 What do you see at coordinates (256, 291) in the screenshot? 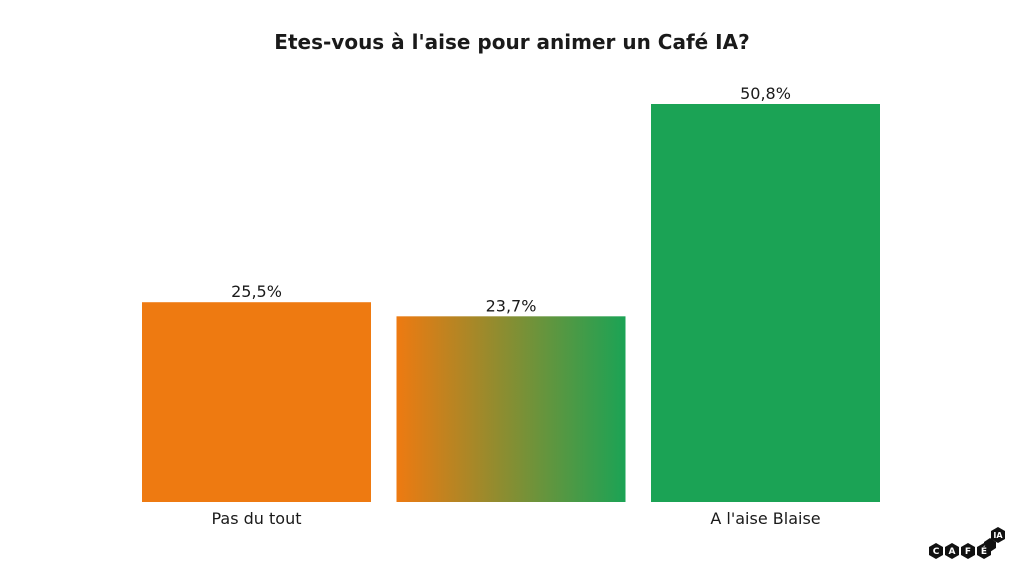
I see `data-label-0: 25,5%` at bounding box center [256, 291].